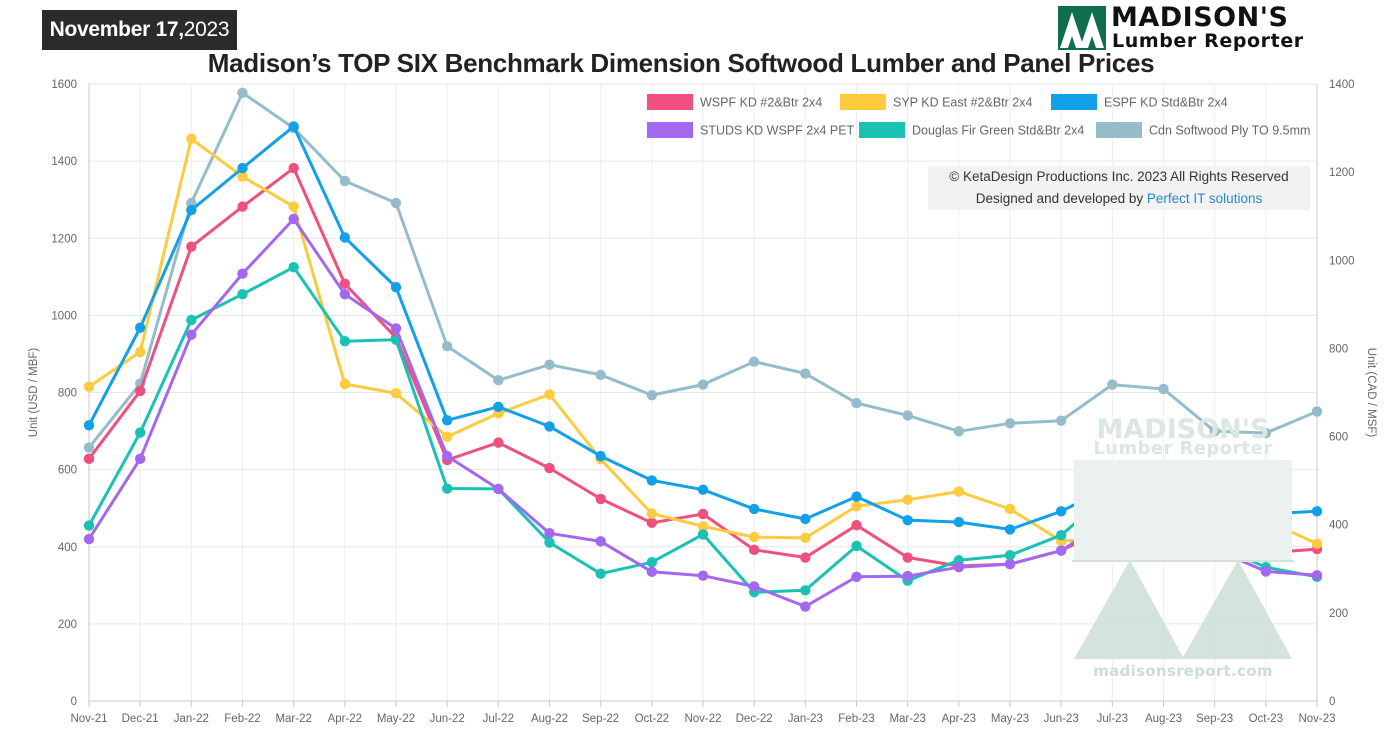 The height and width of the screenshot is (737, 1390). I want to click on x-tick-label: Jan-23, so click(805, 719).